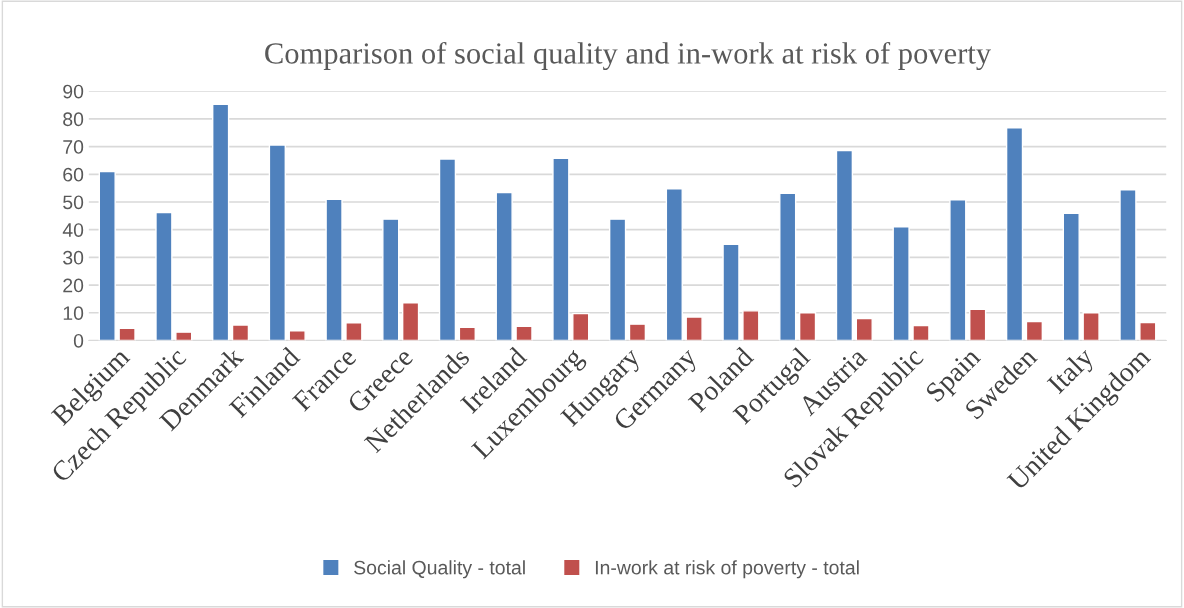 This screenshot has height=608, width=1184. Describe the element at coordinates (73, 147) in the screenshot. I see `y-tick-label: 70` at that location.